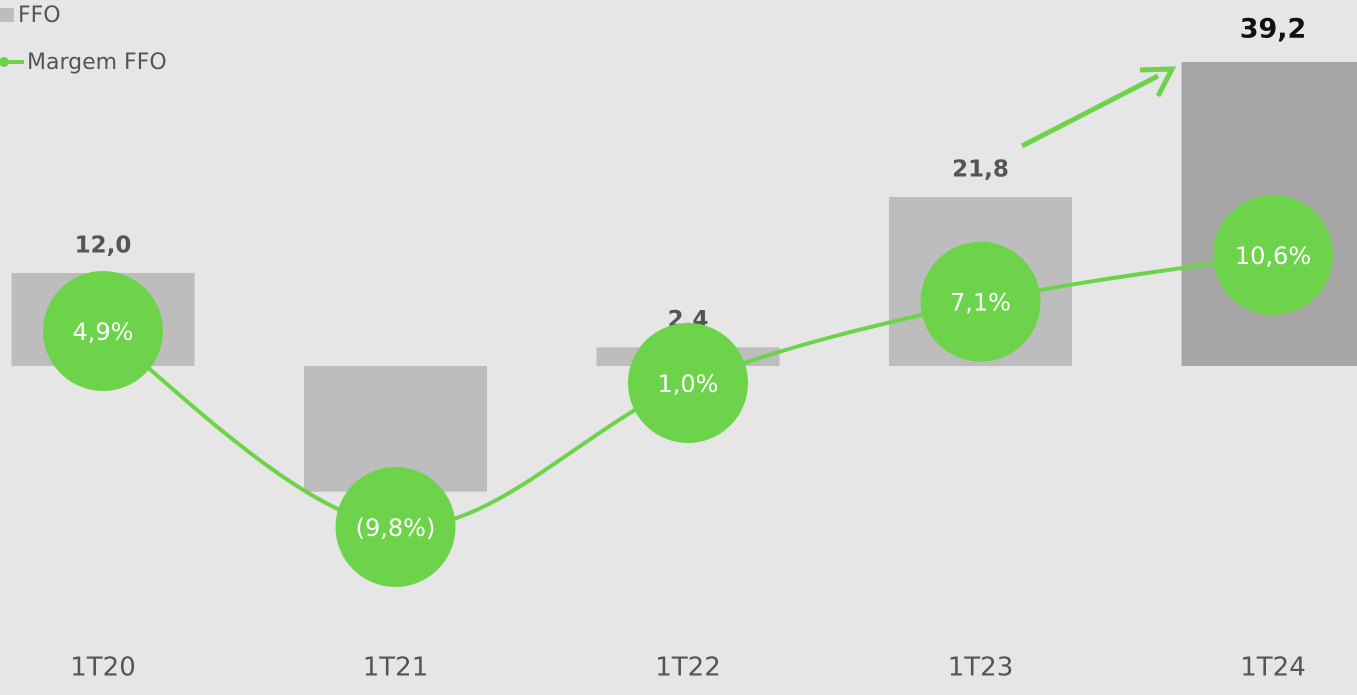  I want to click on x-tick-label: 1T22, so click(688, 668).